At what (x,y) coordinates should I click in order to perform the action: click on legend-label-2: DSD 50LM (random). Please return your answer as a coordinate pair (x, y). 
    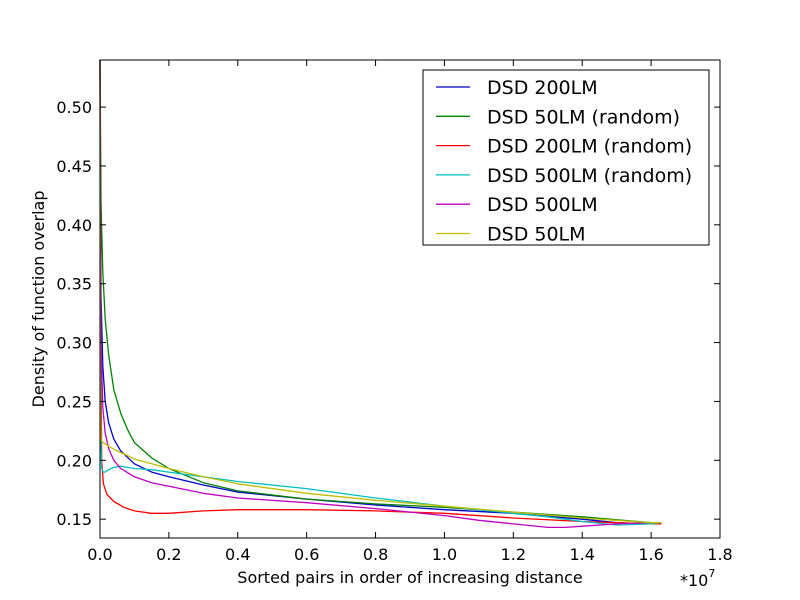
    Looking at the image, I should click on (583, 117).